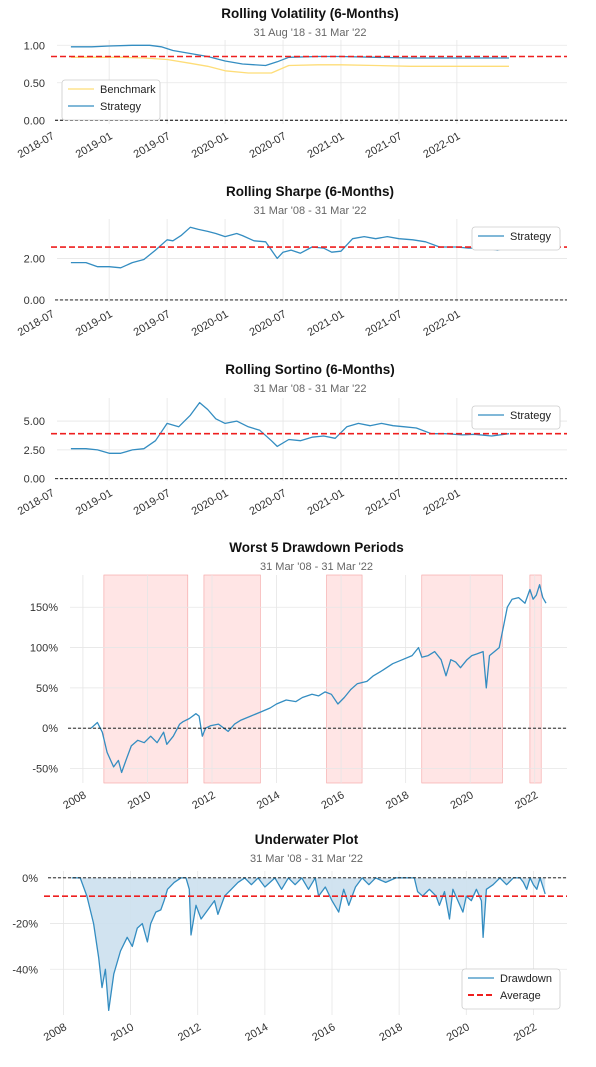 Image resolution: width=596 pixels, height=1067 pixels. What do you see at coordinates (316, 547) in the screenshot?
I see `chart-title: Worst 5 Drawdown Periods` at bounding box center [316, 547].